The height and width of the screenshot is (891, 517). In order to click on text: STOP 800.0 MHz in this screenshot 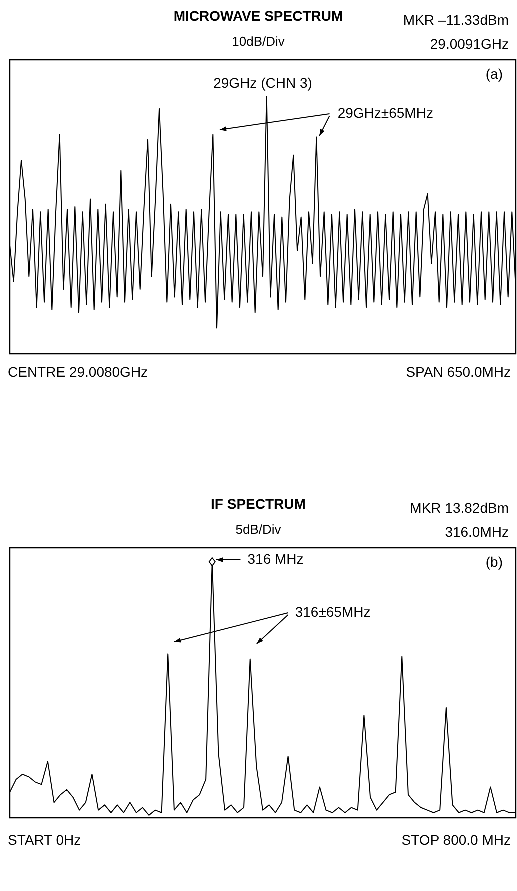, I will do `click(456, 840)`.